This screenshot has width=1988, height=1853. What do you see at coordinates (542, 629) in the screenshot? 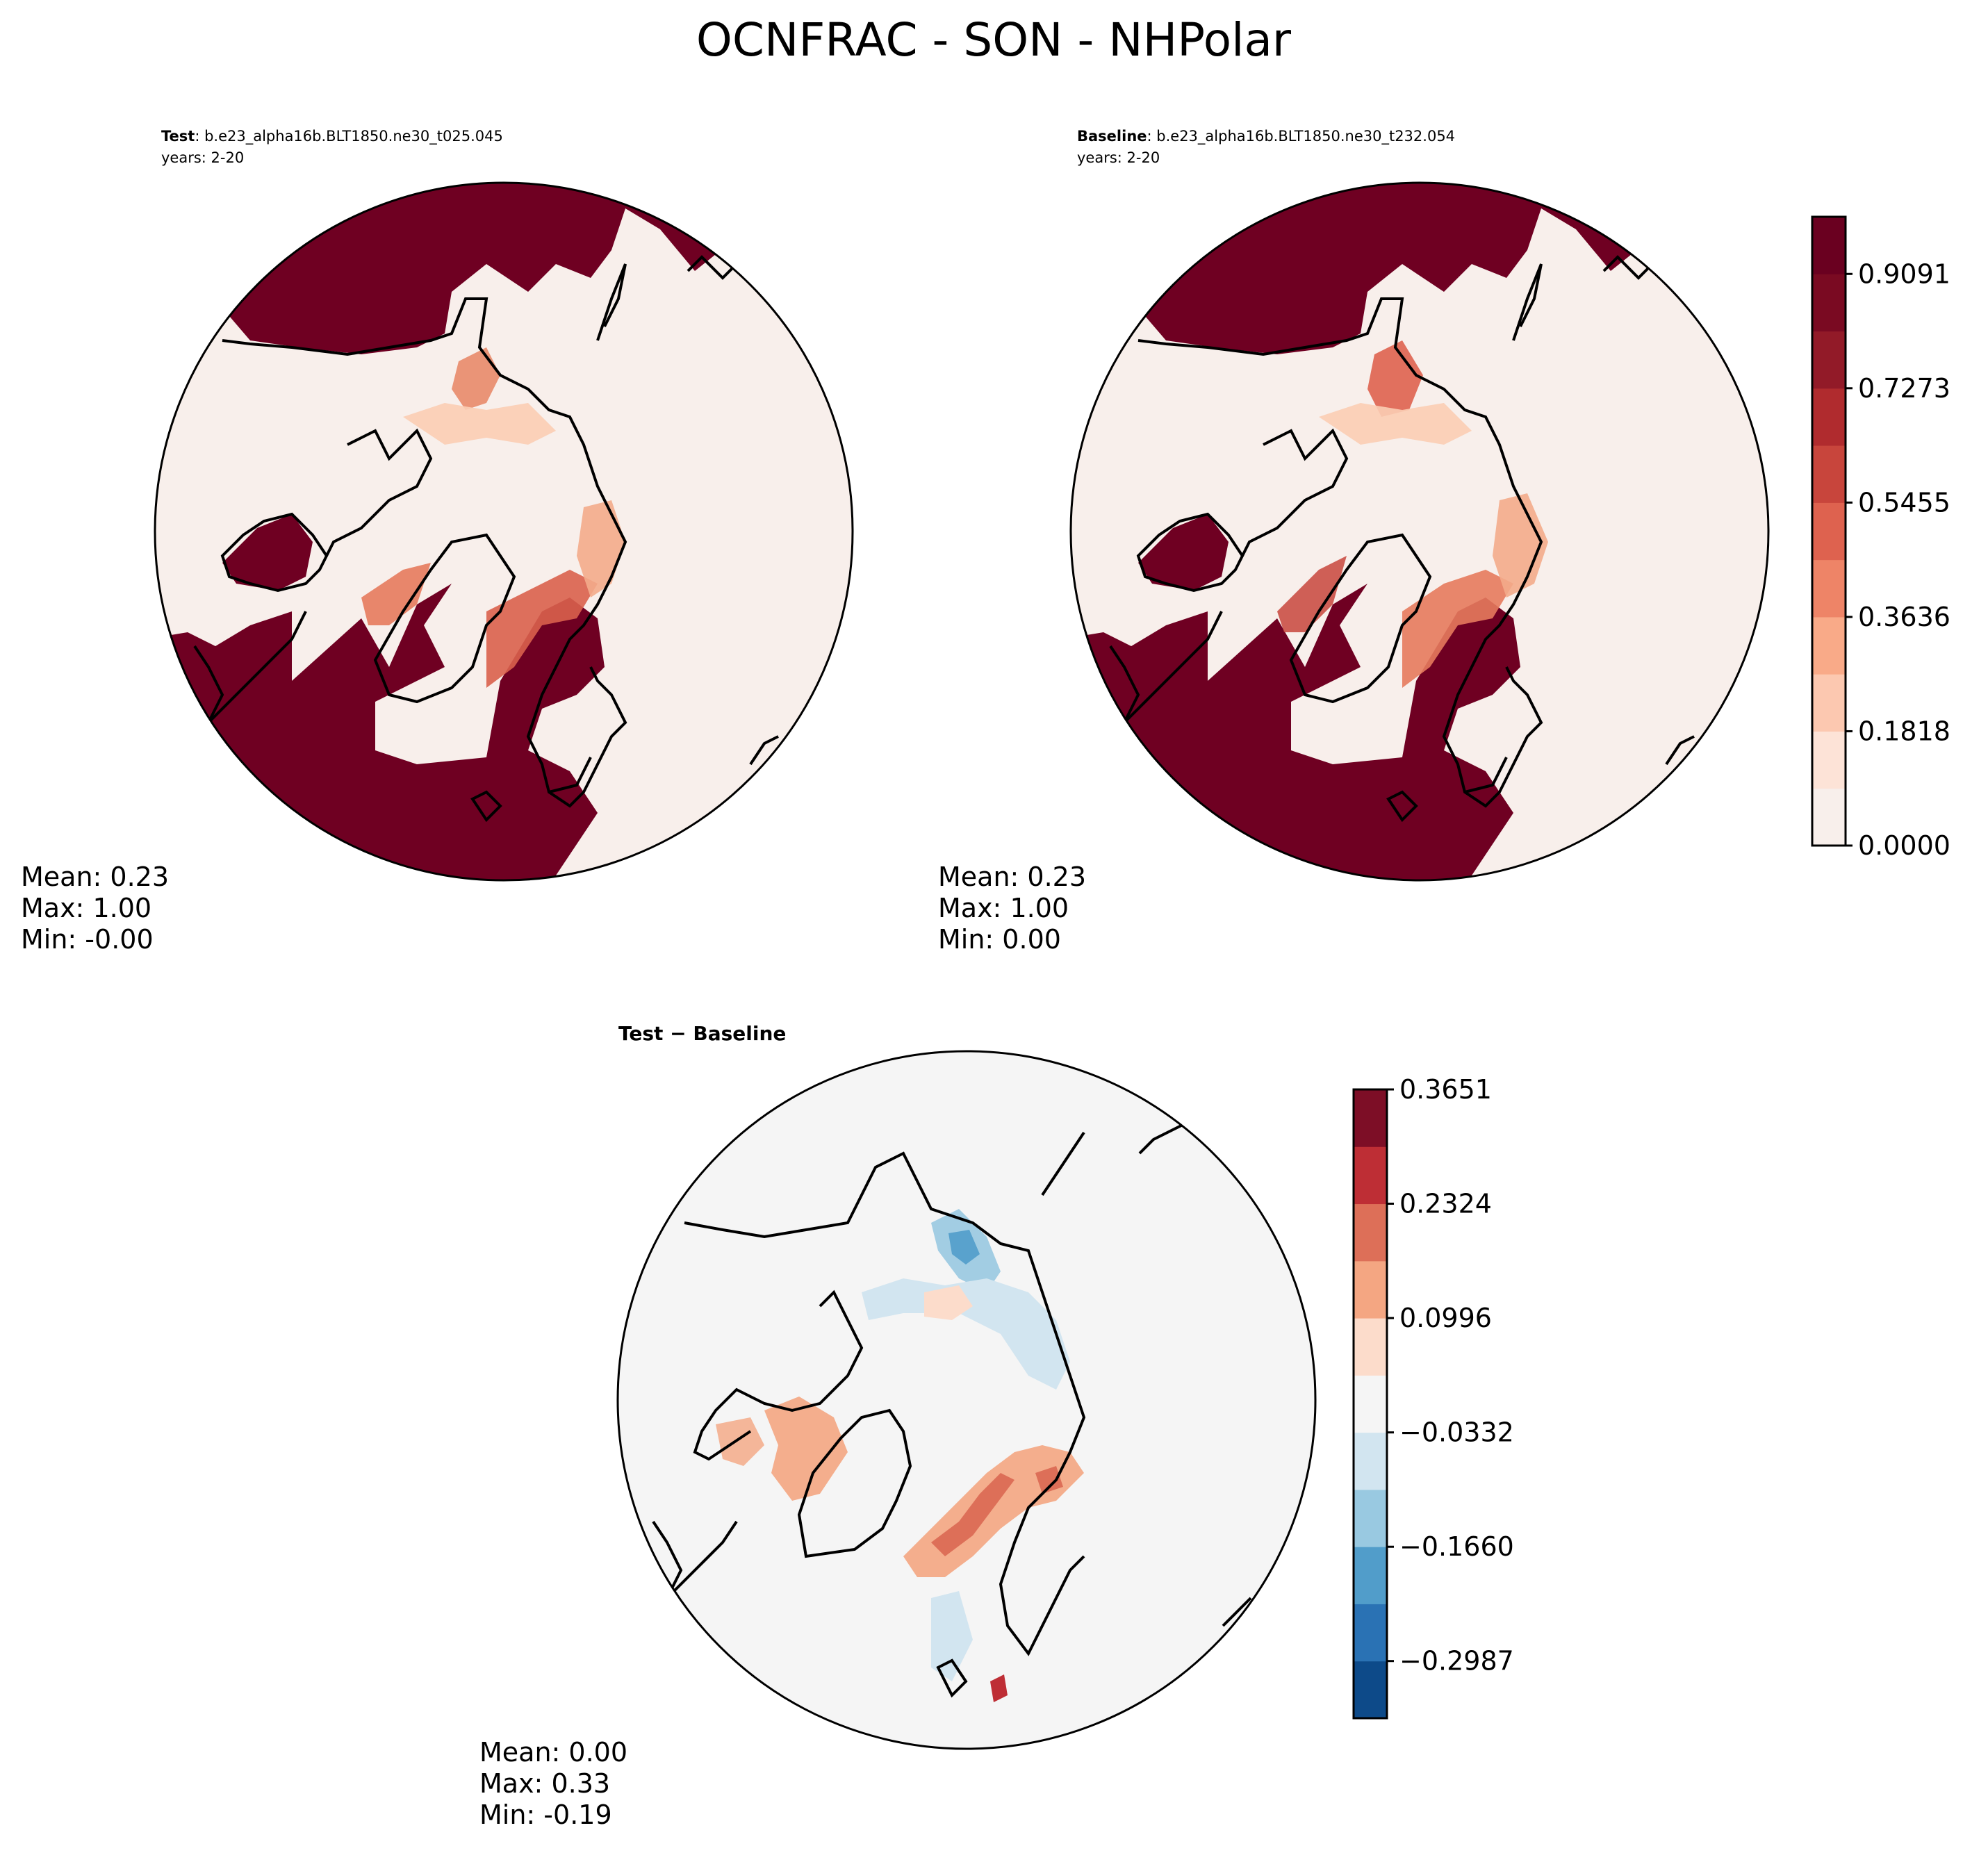
I see `map-test-iceedge-atlantic` at bounding box center [542, 629].